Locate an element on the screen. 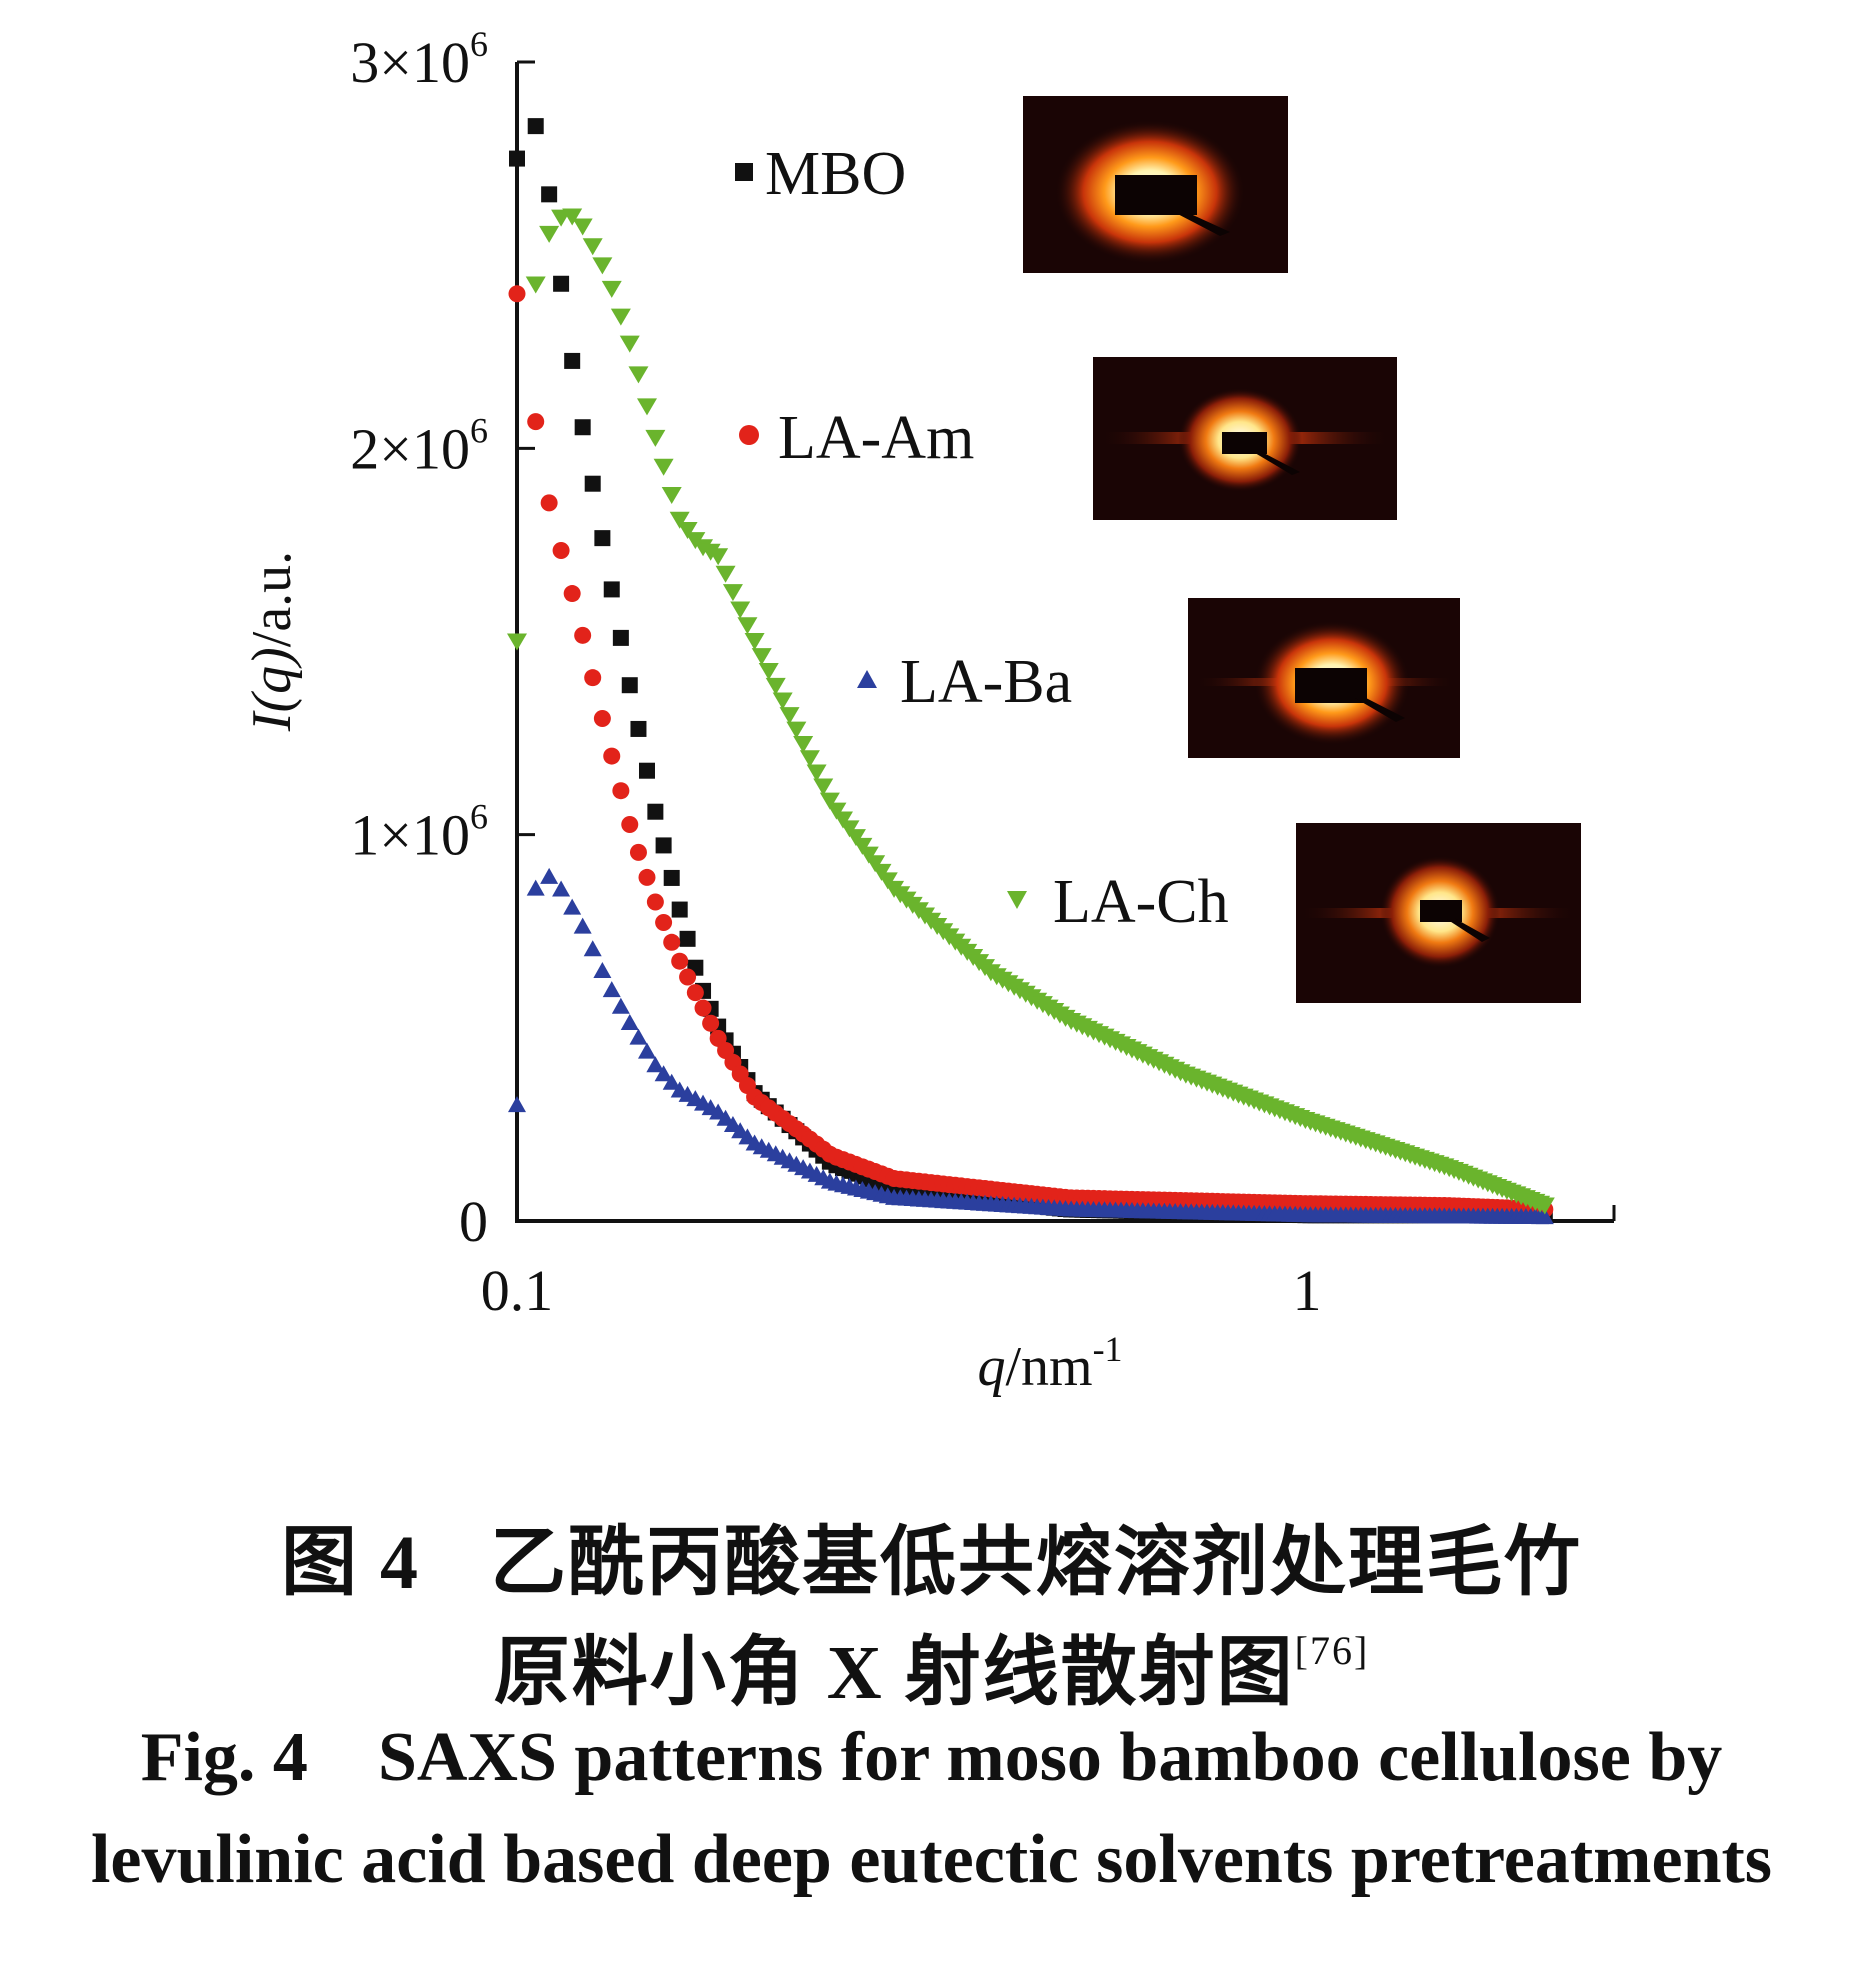 This screenshot has height=1988, width=1863. legend-label-la-am: LA-Am is located at coordinates (876, 438).